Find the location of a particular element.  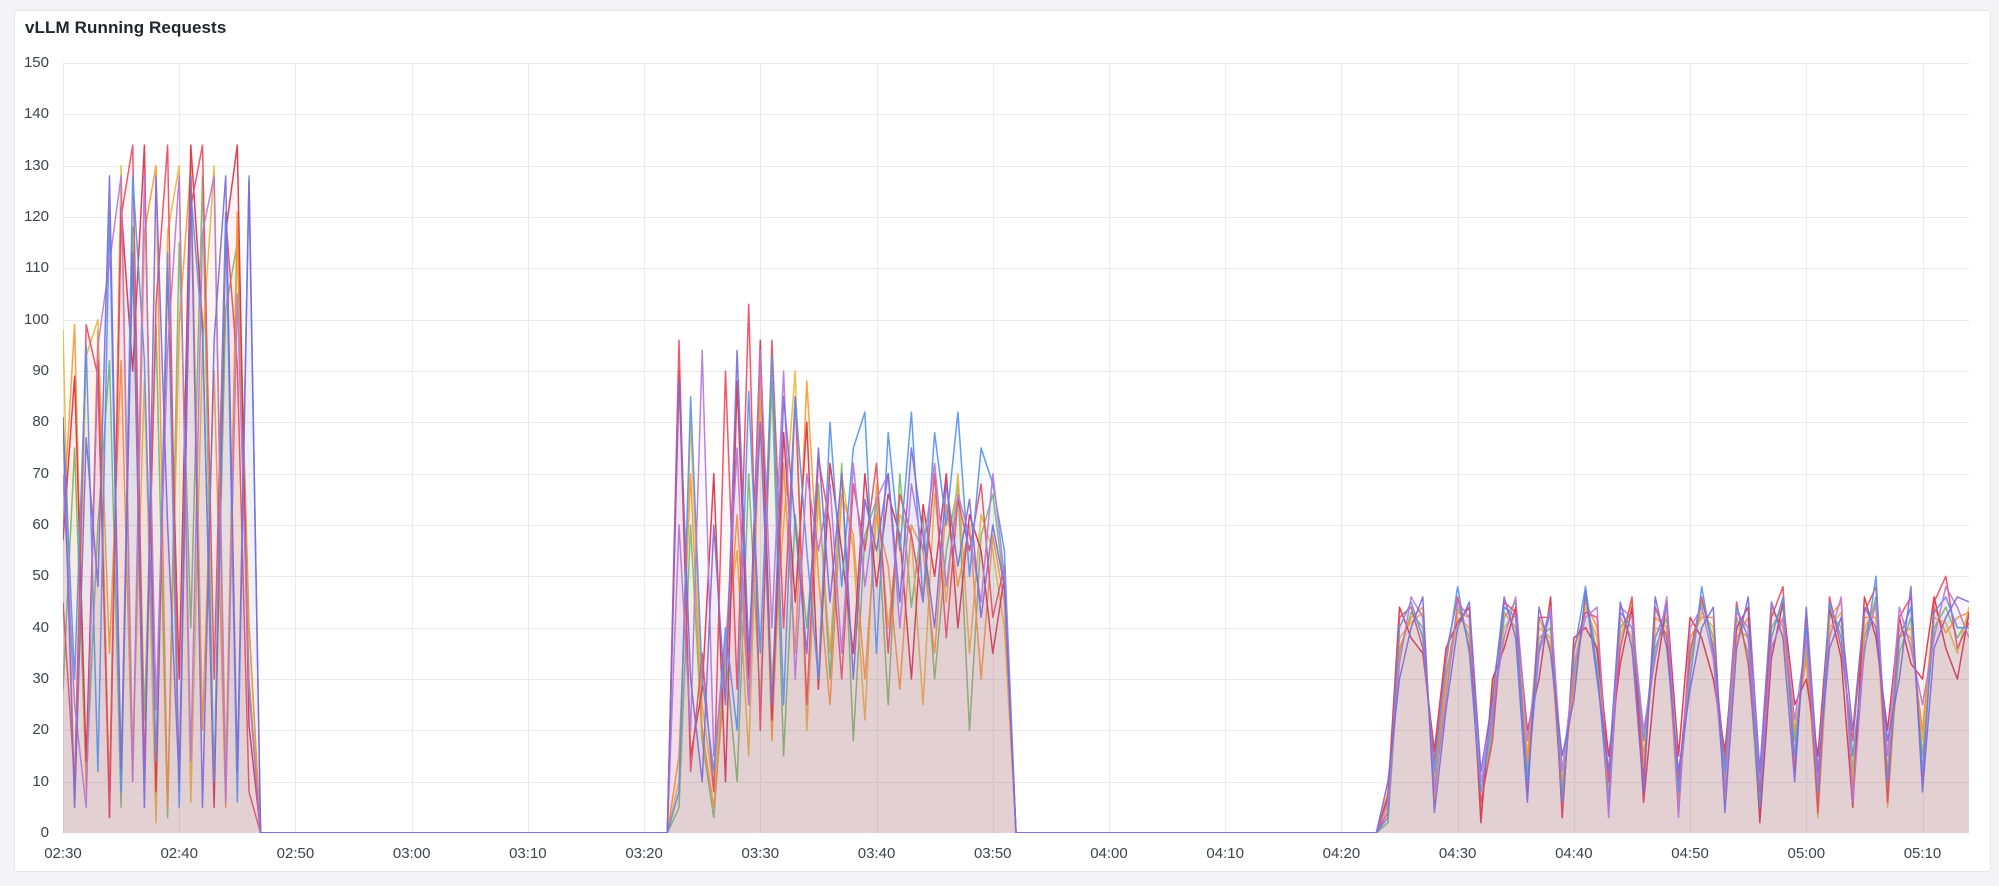

y-tick-label: 20 is located at coordinates (40, 730).